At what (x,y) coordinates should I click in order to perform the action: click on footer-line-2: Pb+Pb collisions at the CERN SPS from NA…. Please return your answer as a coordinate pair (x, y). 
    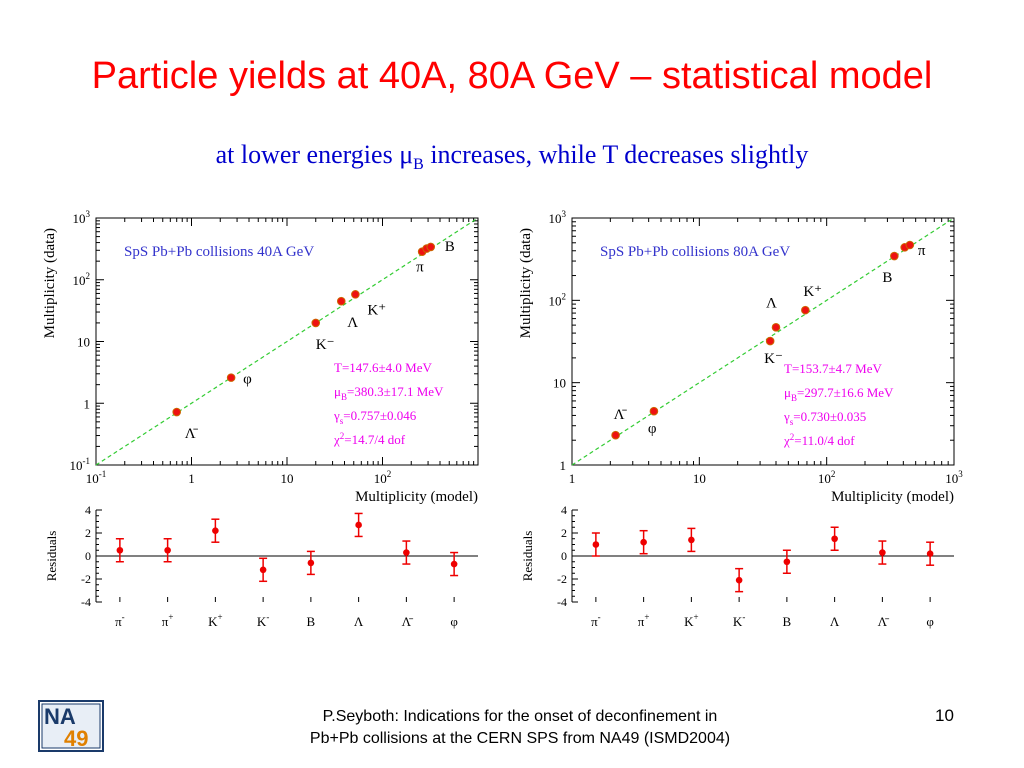
    Looking at the image, I should click on (520, 738).